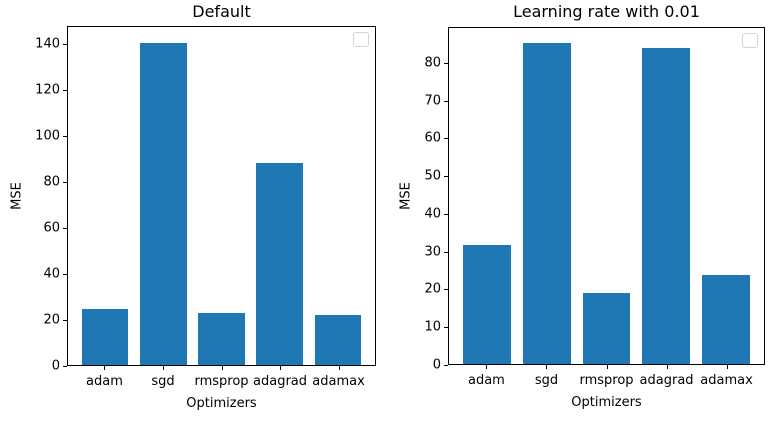 The image size is (775, 421). I want to click on y-tick-label-100: 100, so click(47, 136).